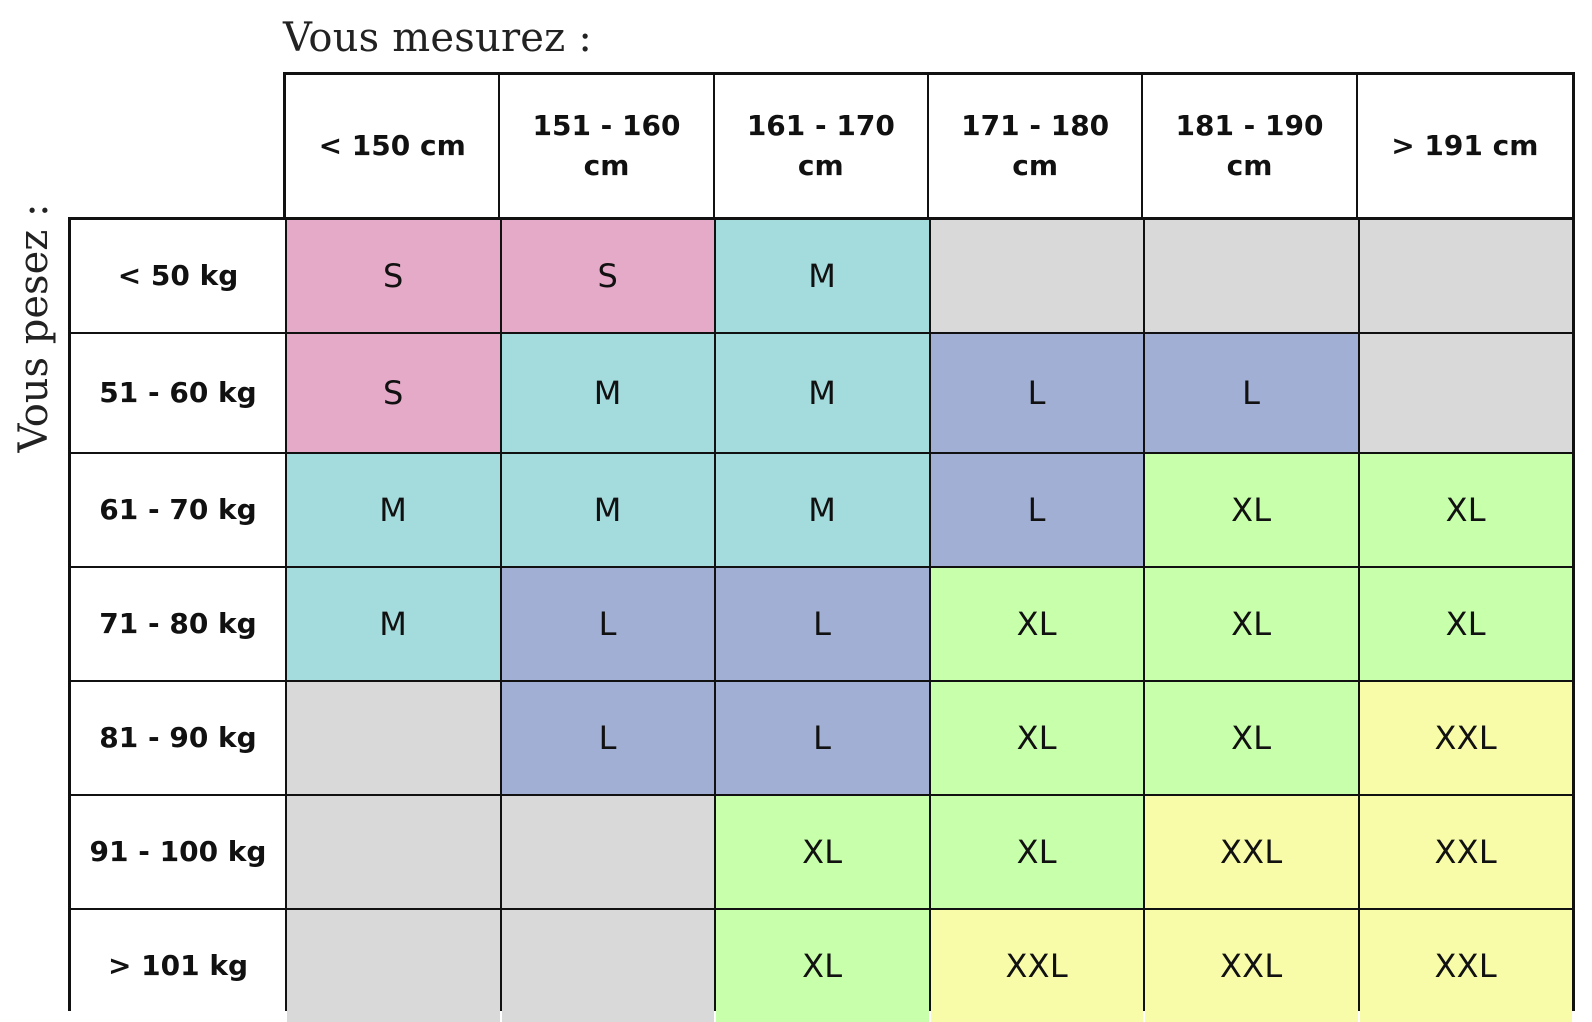  Describe the element at coordinates (34, 328) in the screenshot. I see `weight-title: Vous pesez :` at that location.